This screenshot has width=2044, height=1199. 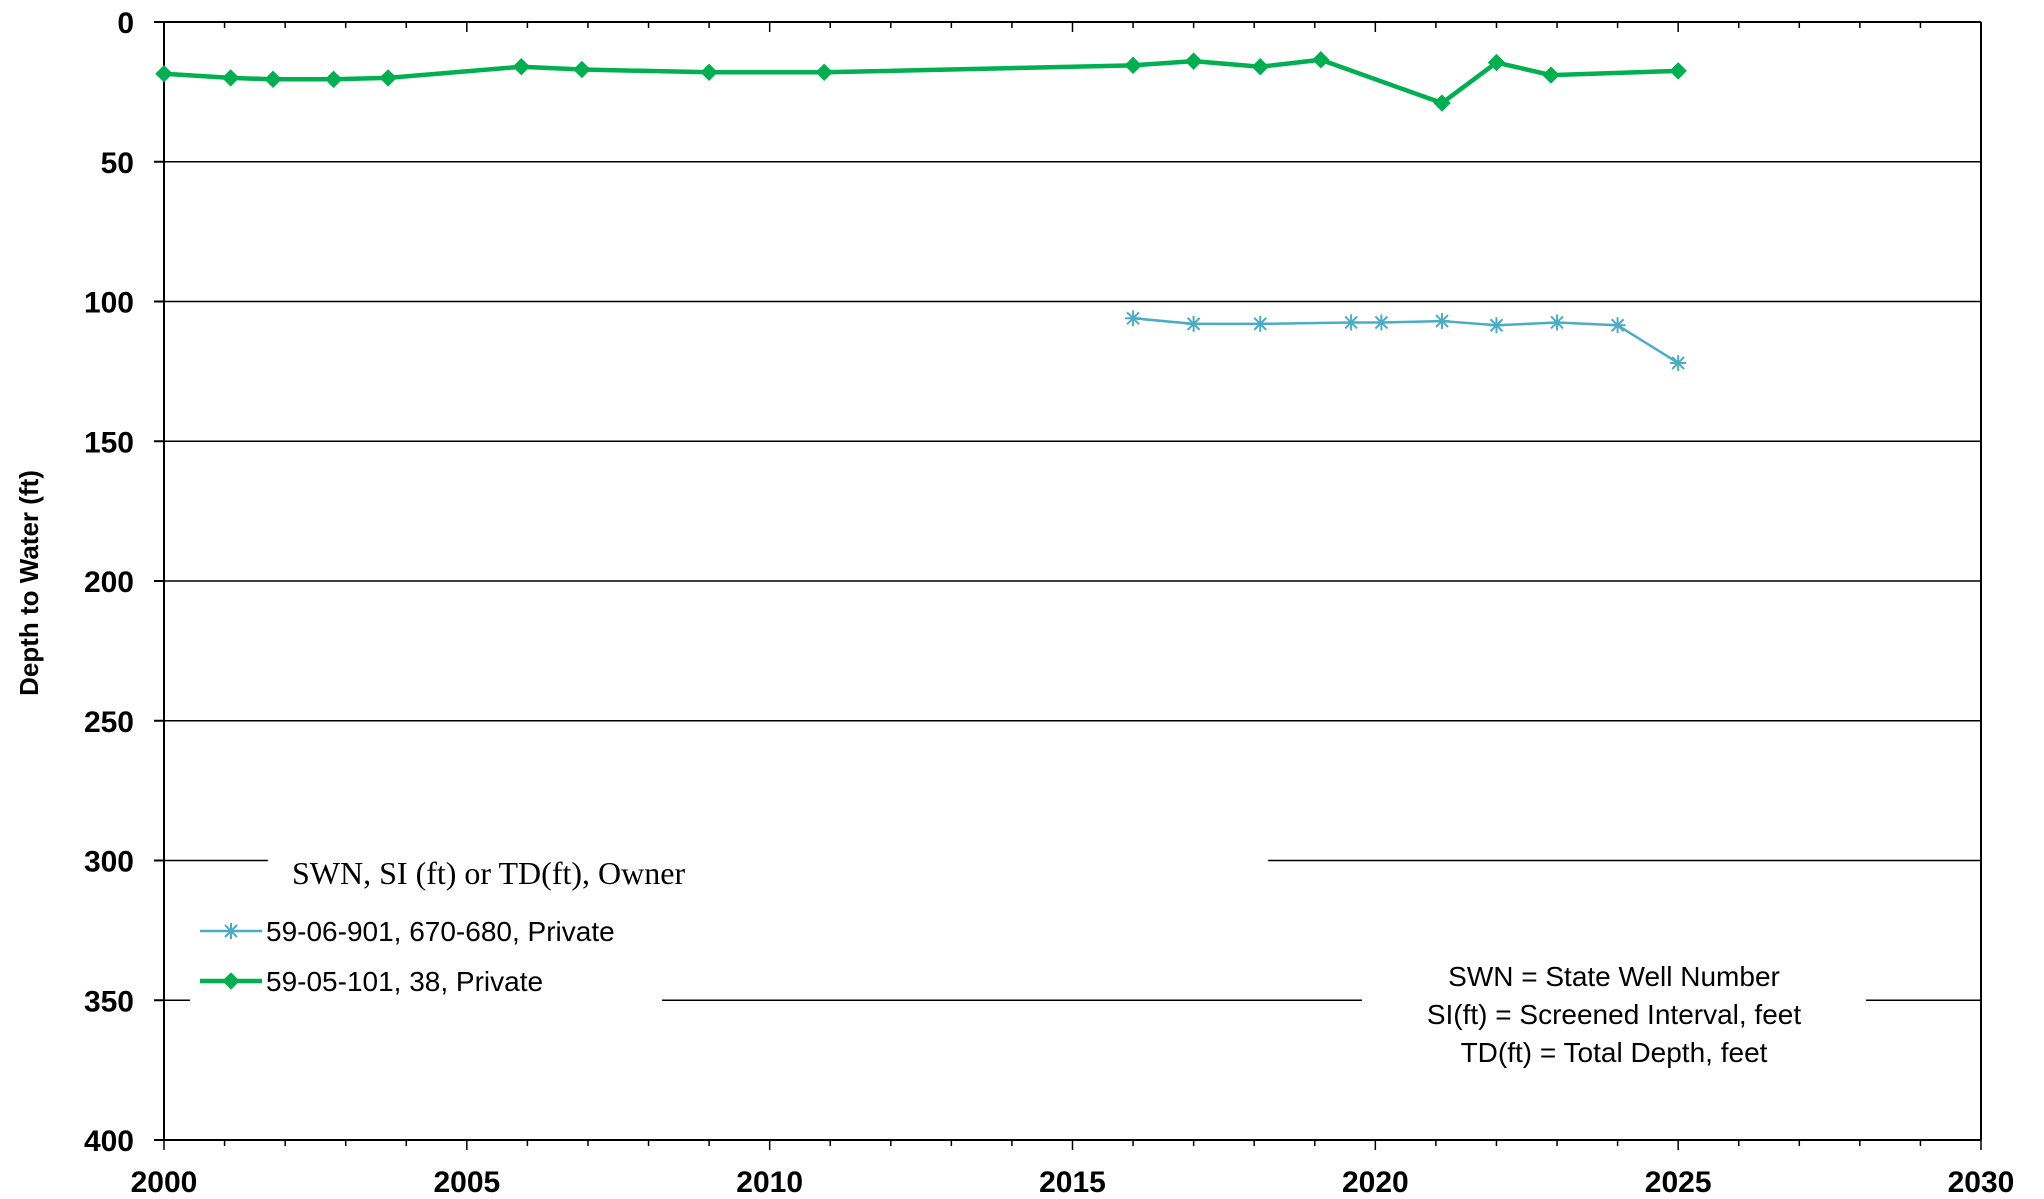 What do you see at coordinates (109, 442) in the screenshot?
I see `y-tick-label-150: 150` at bounding box center [109, 442].